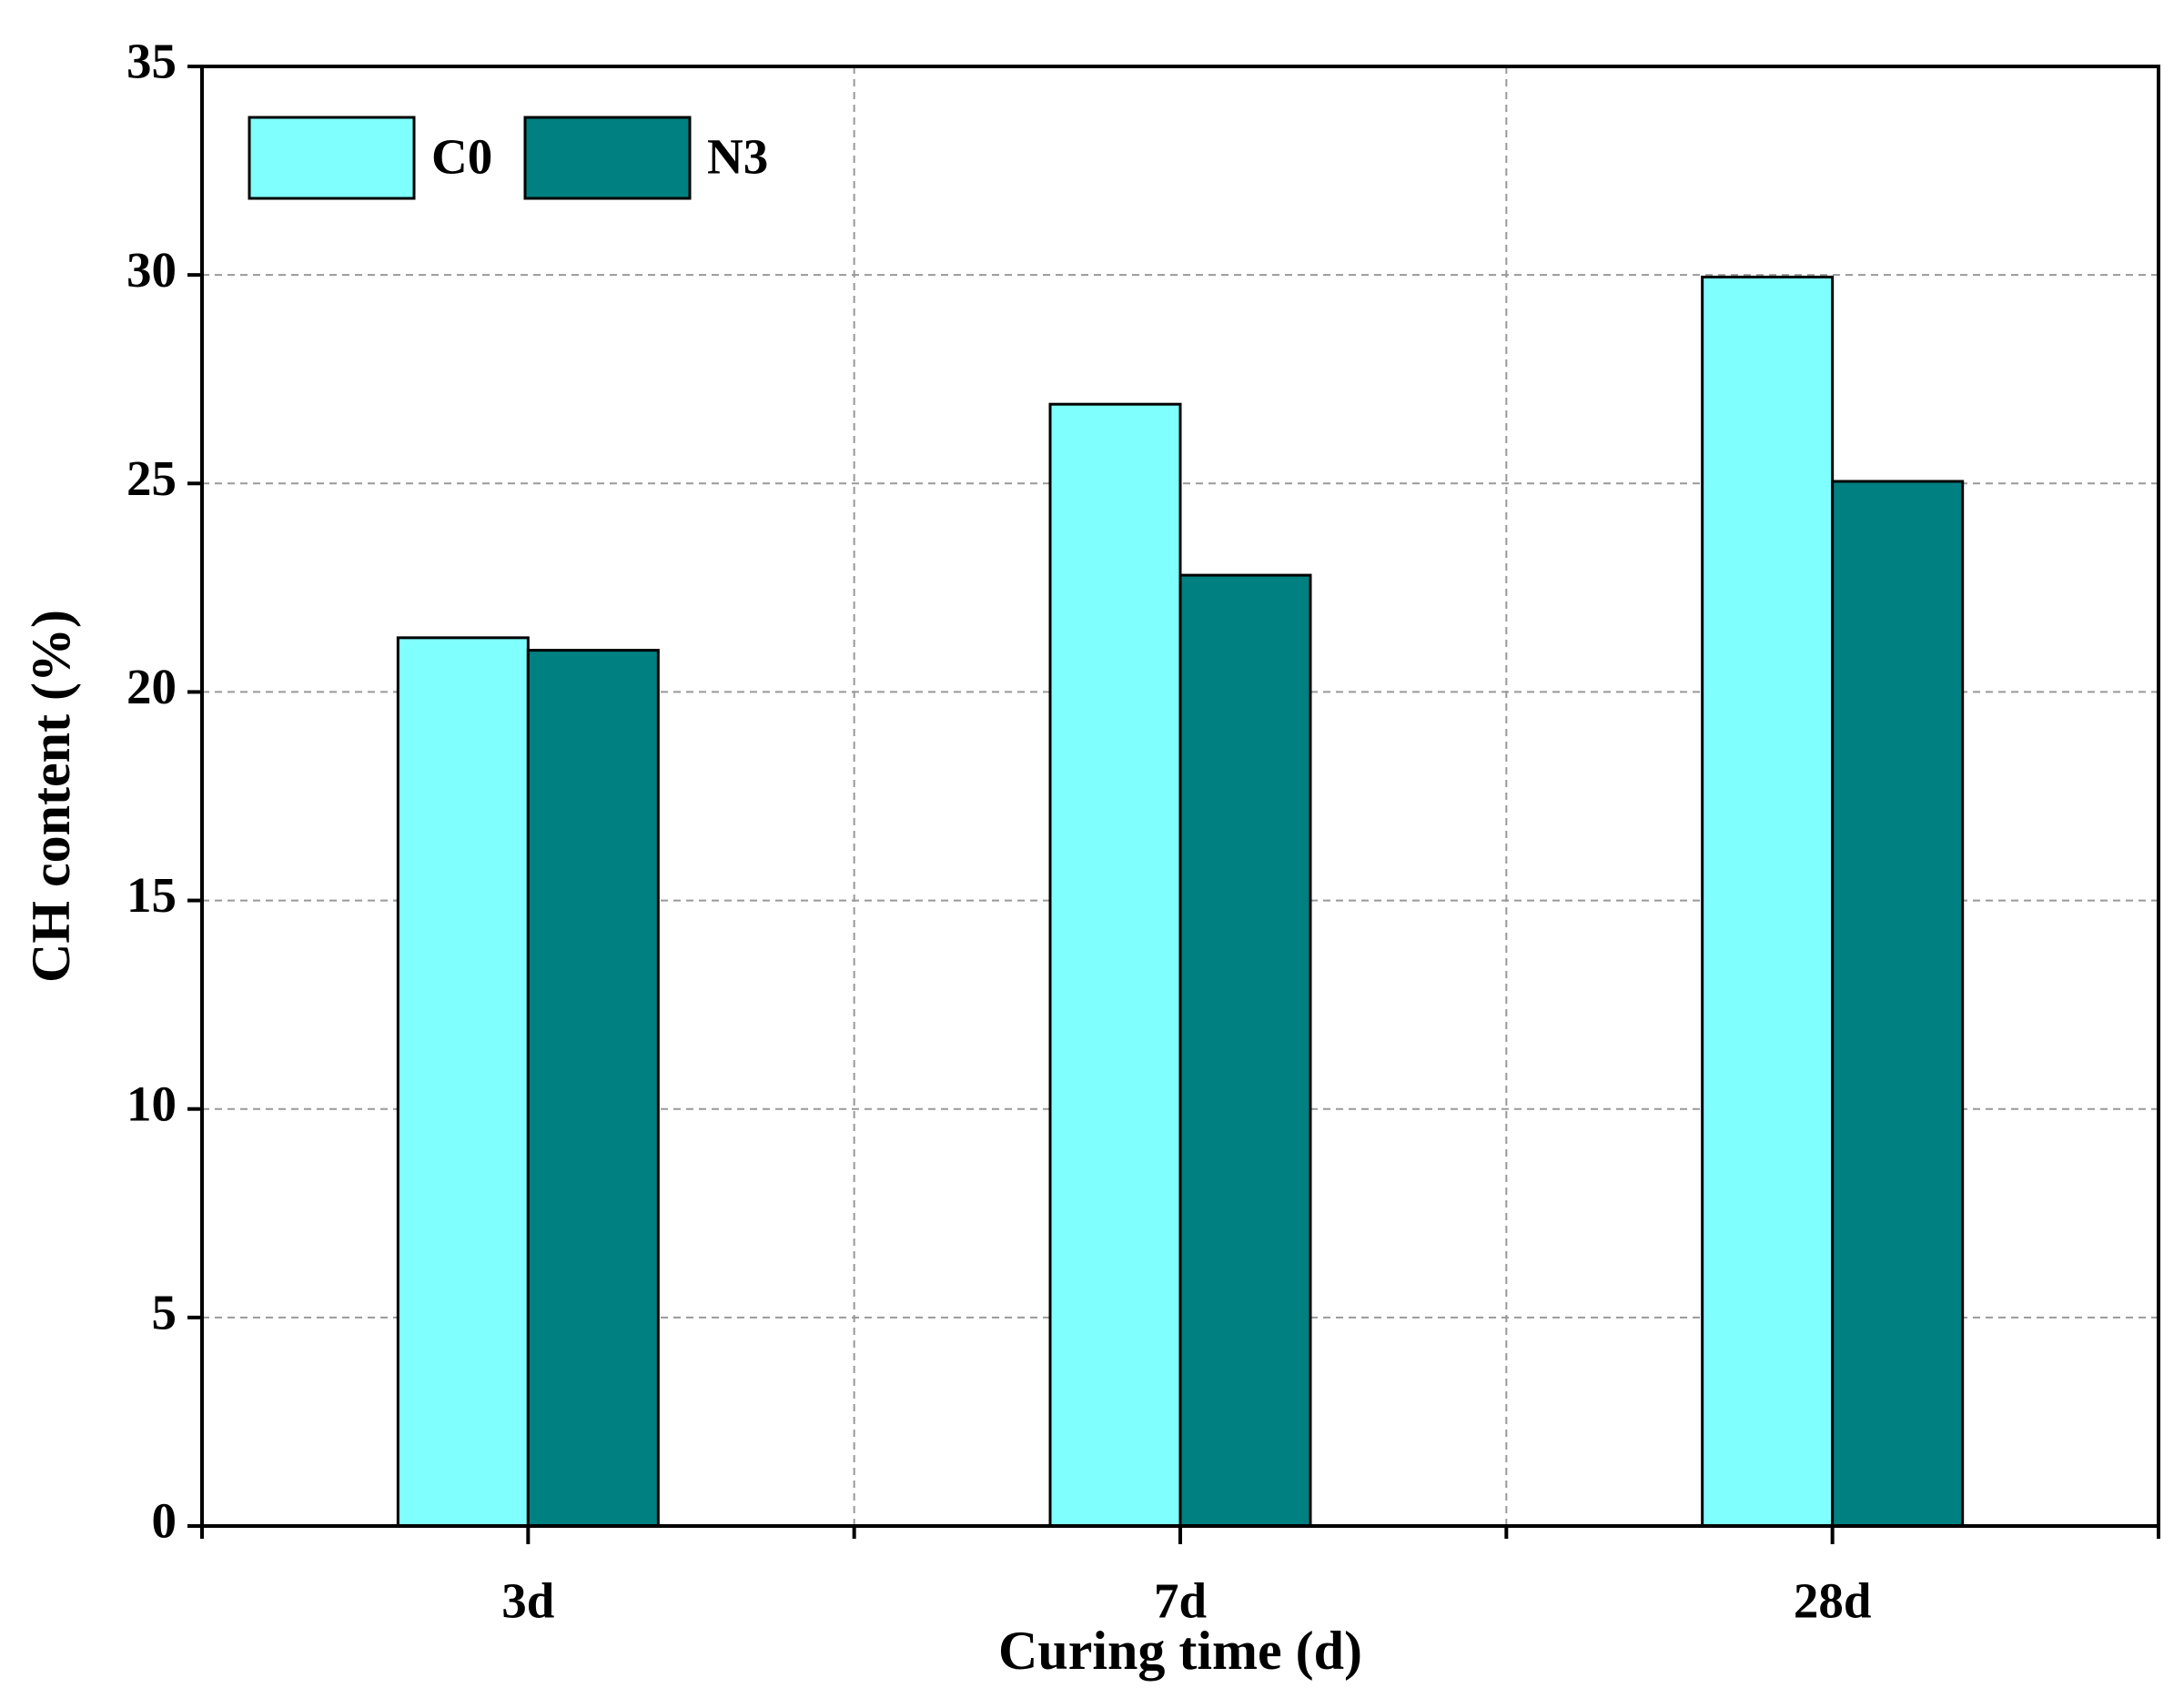 This screenshot has width=2184, height=1708. What do you see at coordinates (738, 157) in the screenshot?
I see `legend-label: N3` at bounding box center [738, 157].